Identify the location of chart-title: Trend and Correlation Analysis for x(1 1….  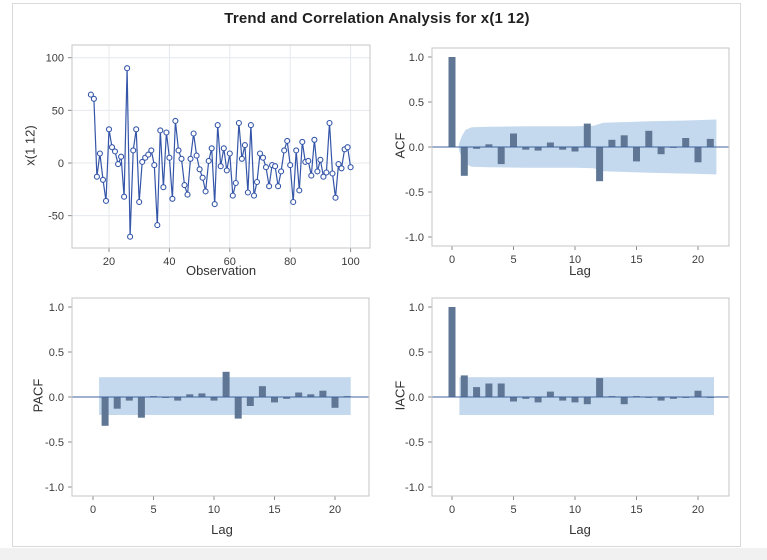
(377, 18).